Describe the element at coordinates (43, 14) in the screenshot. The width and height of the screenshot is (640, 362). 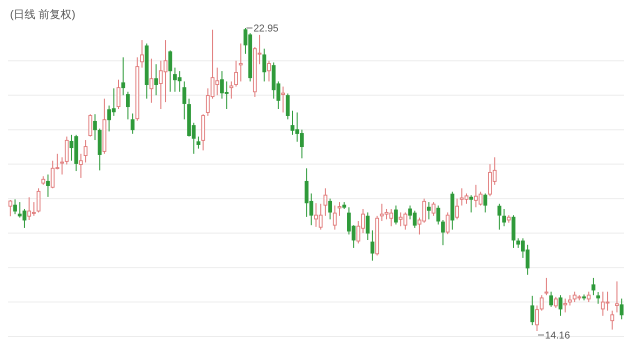
I see `chart-title: (日线 前复权)` at that location.